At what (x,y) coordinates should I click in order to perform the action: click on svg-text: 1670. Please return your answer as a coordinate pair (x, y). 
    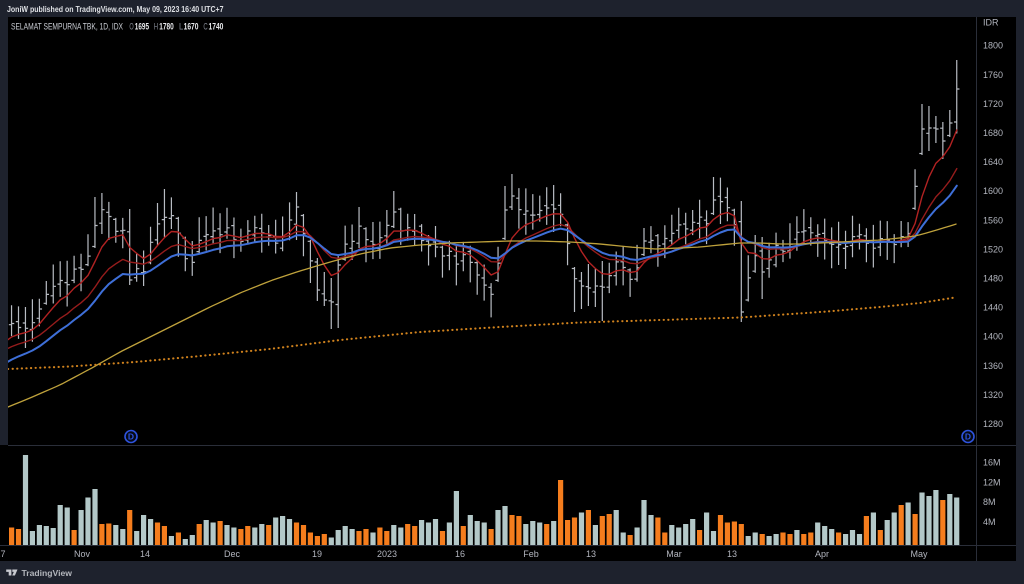
    Looking at the image, I should click on (191, 26).